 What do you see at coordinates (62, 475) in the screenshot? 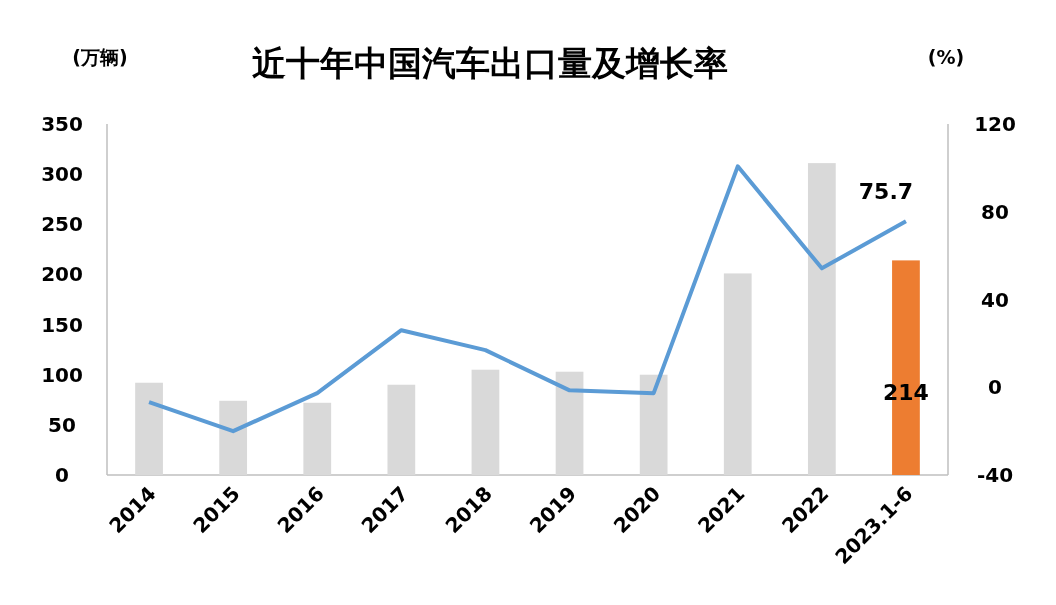
I see `y-tick-label: 0` at bounding box center [62, 475].